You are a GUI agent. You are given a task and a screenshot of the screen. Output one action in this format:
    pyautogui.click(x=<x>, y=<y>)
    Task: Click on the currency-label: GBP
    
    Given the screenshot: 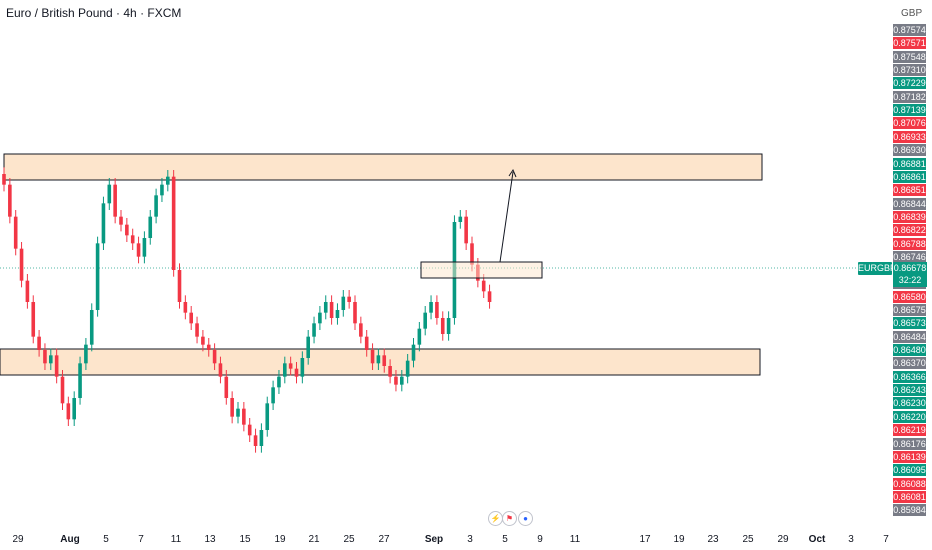 What is the action you would take?
    pyautogui.click(x=912, y=13)
    